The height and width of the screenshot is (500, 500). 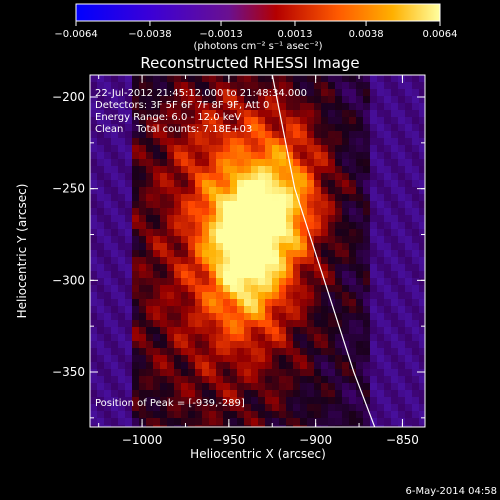 I want to click on x-tick-label: −850, so click(x=402, y=440).